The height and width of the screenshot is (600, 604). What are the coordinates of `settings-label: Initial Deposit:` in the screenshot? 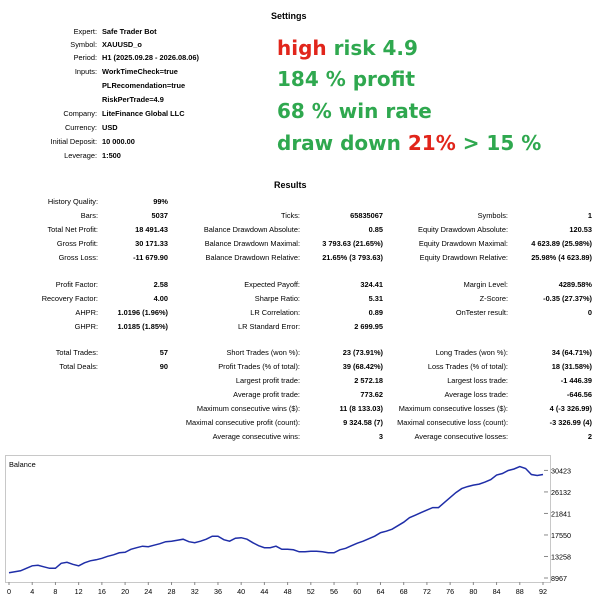 It's located at (73, 141).